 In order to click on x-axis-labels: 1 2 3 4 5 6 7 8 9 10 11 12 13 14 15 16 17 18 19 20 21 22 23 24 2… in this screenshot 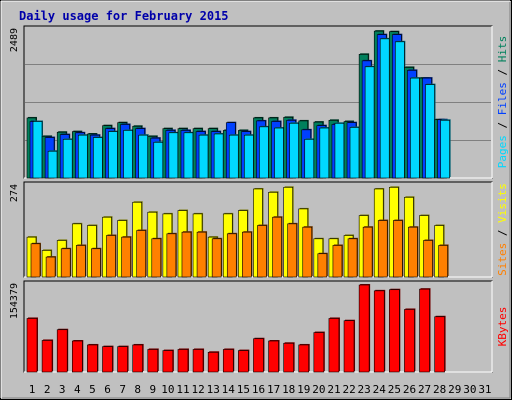, I will do `click(260, 389)`.